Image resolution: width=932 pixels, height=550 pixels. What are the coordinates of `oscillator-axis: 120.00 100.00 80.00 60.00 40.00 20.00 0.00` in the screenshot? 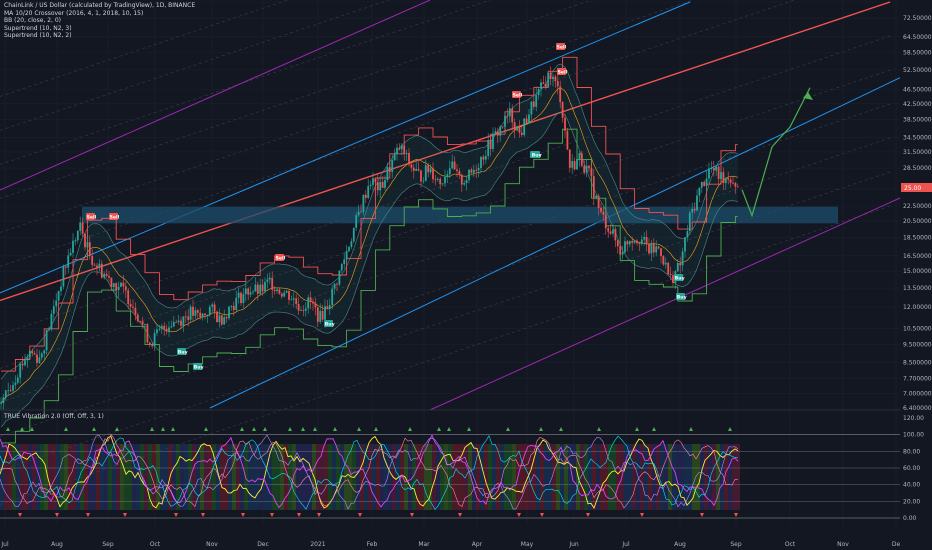 It's located at (913, 468).